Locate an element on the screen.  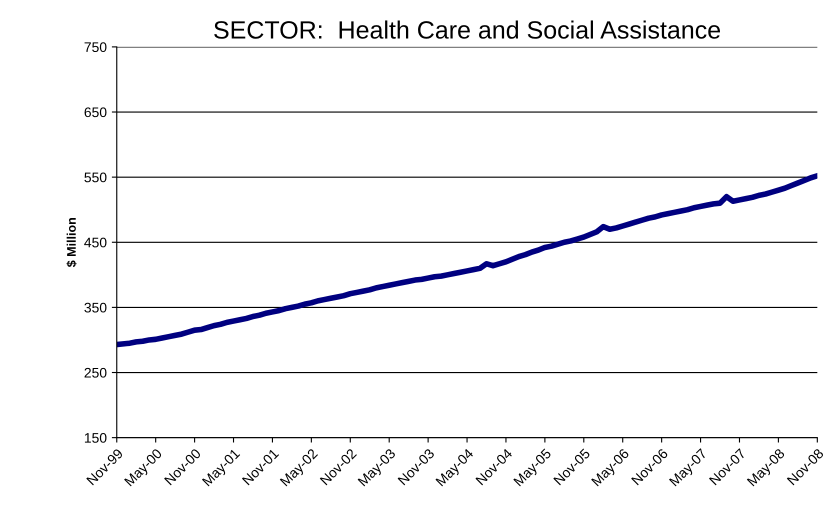
y-tick-label: 550 is located at coordinates (95, 177).